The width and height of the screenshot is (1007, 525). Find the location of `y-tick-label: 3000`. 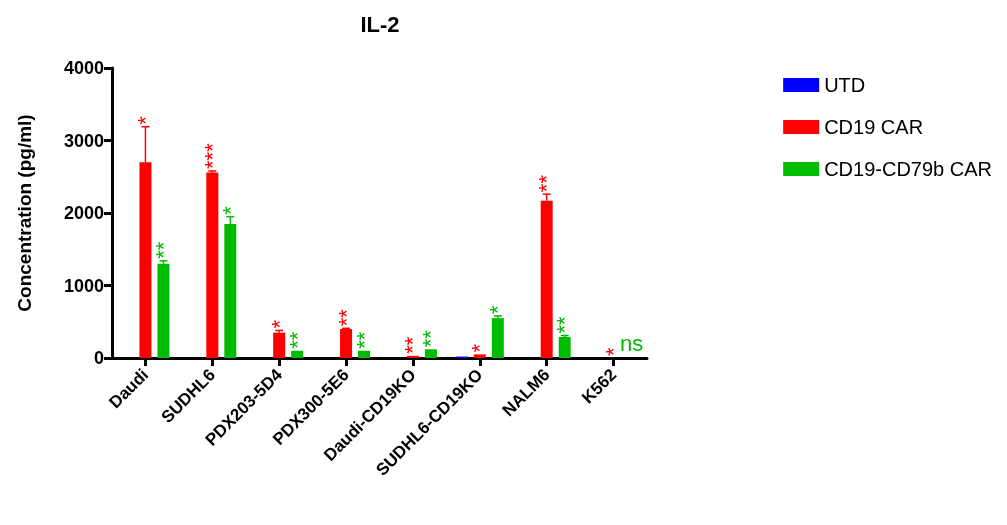

y-tick-label: 3000 is located at coordinates (83, 140).